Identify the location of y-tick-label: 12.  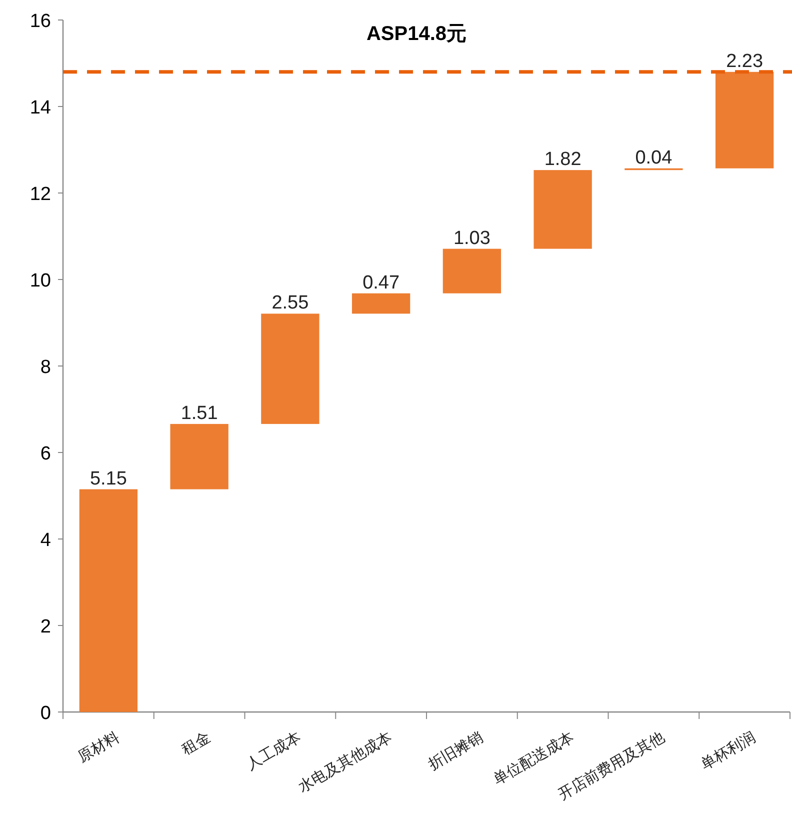
(40, 194).